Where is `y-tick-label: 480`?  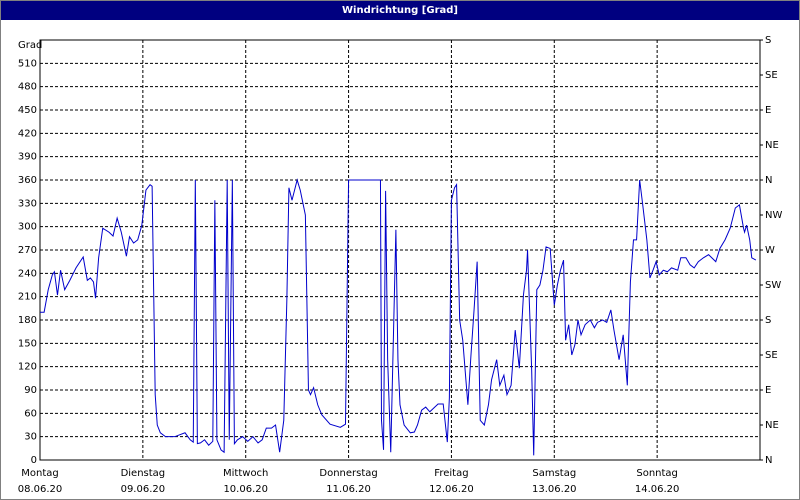
y-tick-label: 480 is located at coordinates (27, 87).